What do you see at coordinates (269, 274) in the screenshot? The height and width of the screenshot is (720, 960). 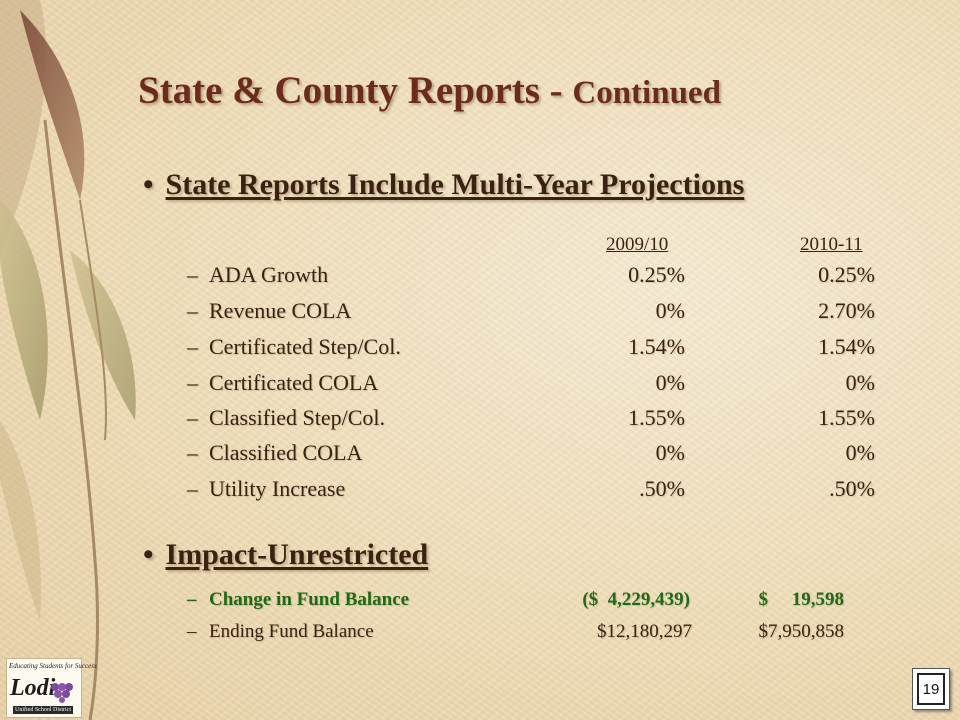 I see `row-label: ADA Growth` at bounding box center [269, 274].